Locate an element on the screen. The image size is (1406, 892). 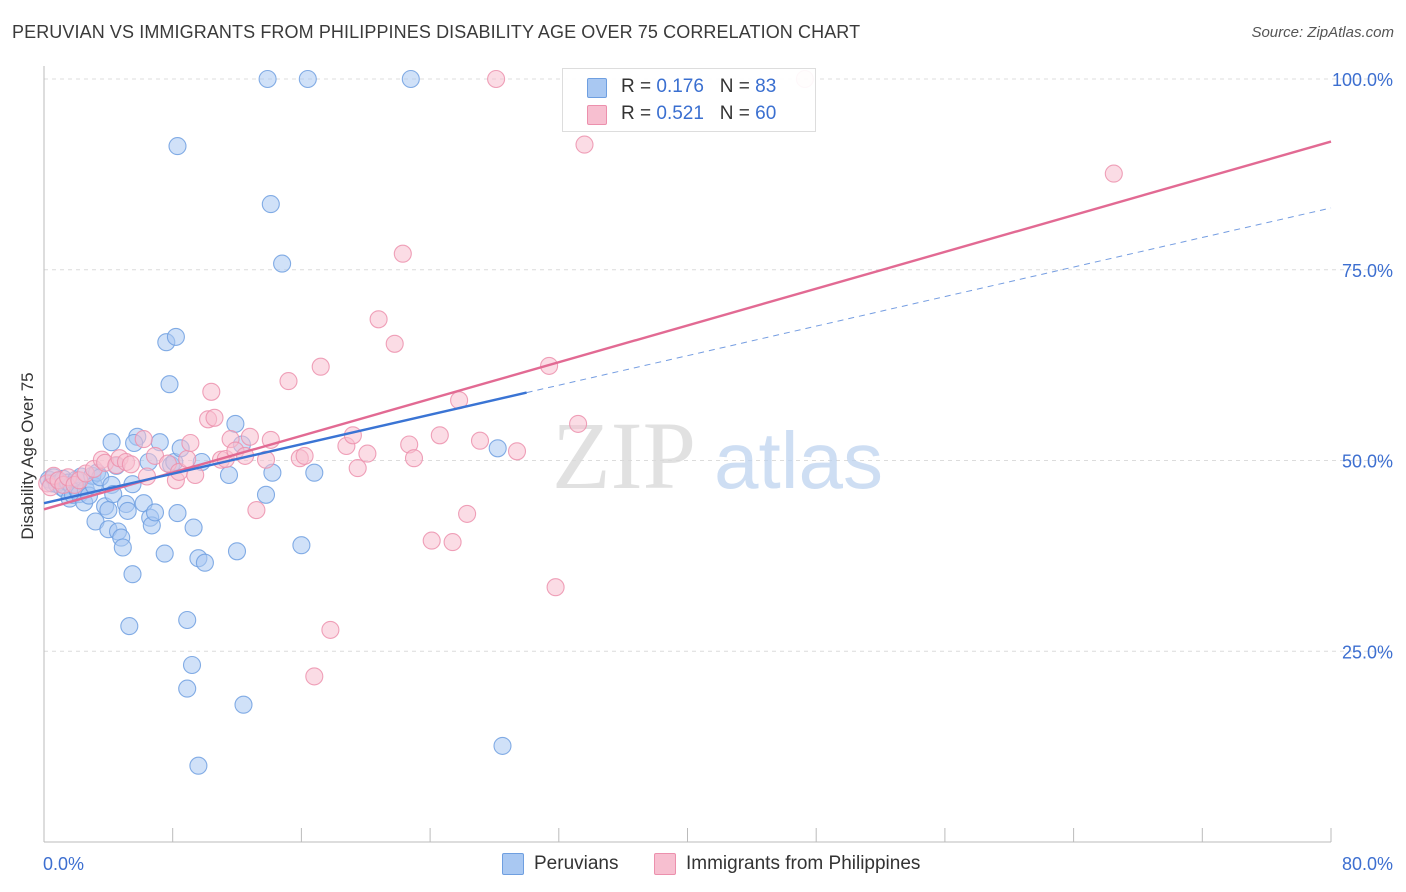
y-tick-labels: 25.0% 50.0% 75.0% 100.0% is located at coordinates (1362, 366).